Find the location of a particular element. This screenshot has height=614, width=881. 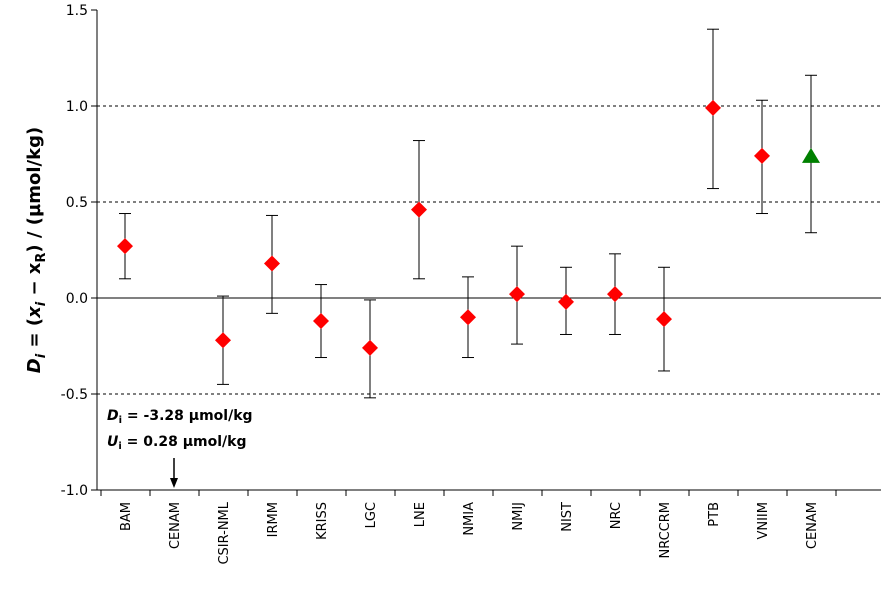

note-di-value: Di = -3.28 µmol/kg is located at coordinates (180, 417).